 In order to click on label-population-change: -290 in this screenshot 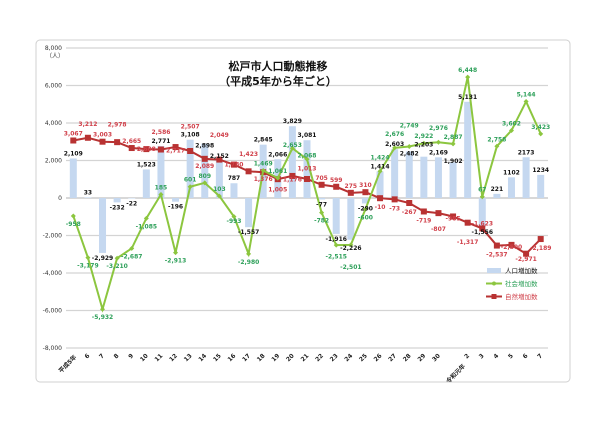, I will do `click(365, 208)`.